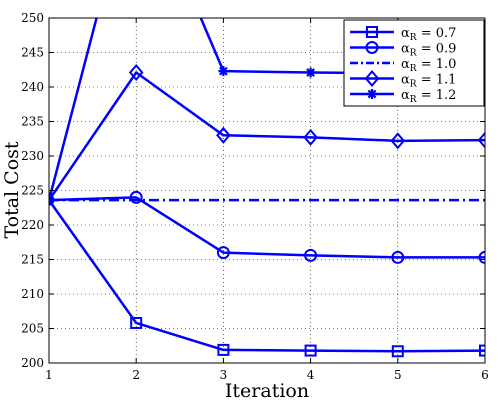 Image resolution: width=498 pixels, height=404 pixels. I want to click on legend-entry: αR = 0.9, so click(403, 50).